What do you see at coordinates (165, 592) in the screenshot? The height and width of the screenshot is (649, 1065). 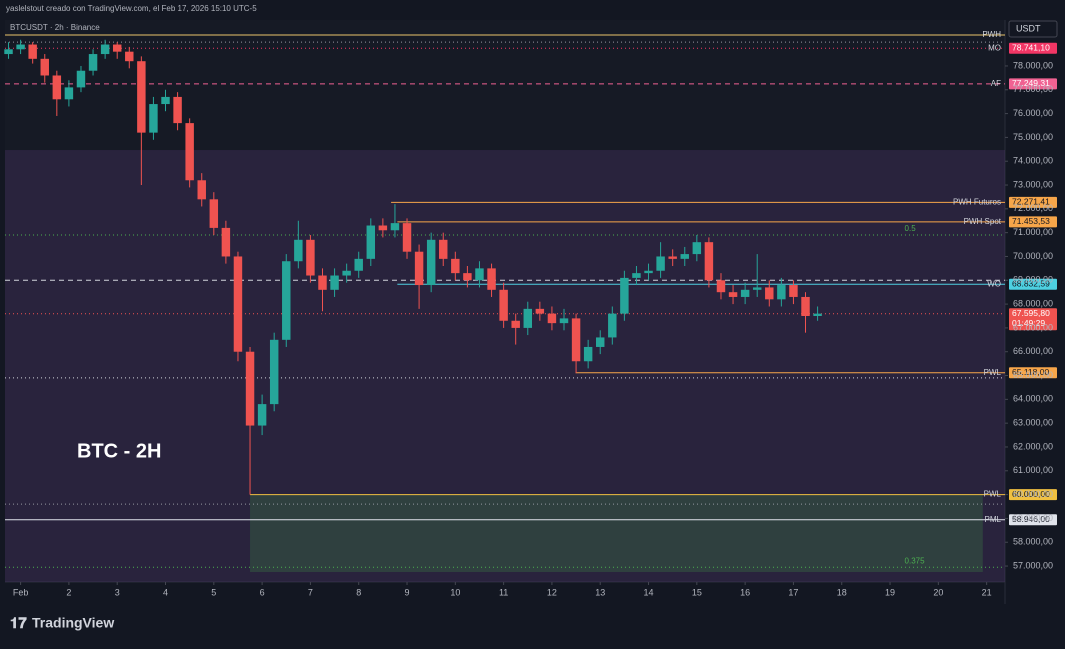 I see `x-tick-label: 4` at bounding box center [165, 592].